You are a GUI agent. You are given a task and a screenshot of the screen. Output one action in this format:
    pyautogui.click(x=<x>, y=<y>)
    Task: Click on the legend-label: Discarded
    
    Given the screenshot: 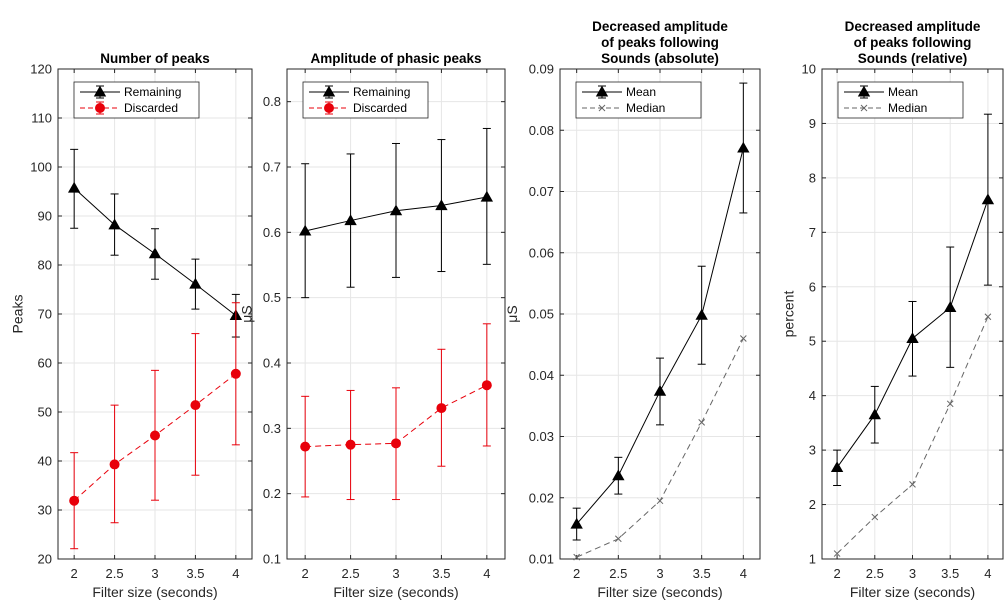 What is the action you would take?
    pyautogui.click(x=380, y=108)
    